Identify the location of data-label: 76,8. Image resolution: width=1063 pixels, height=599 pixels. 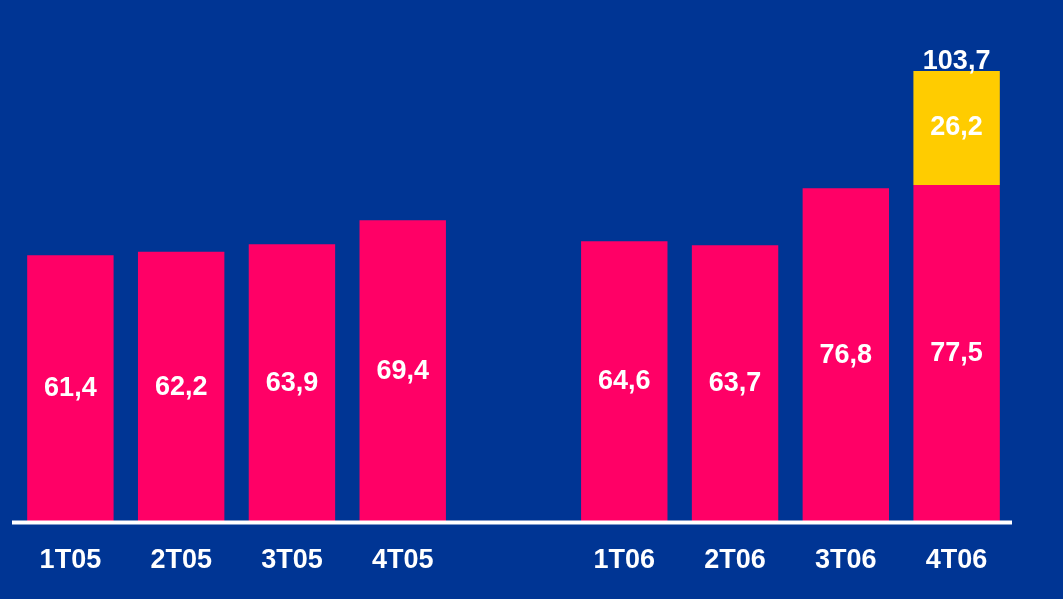
(846, 353).